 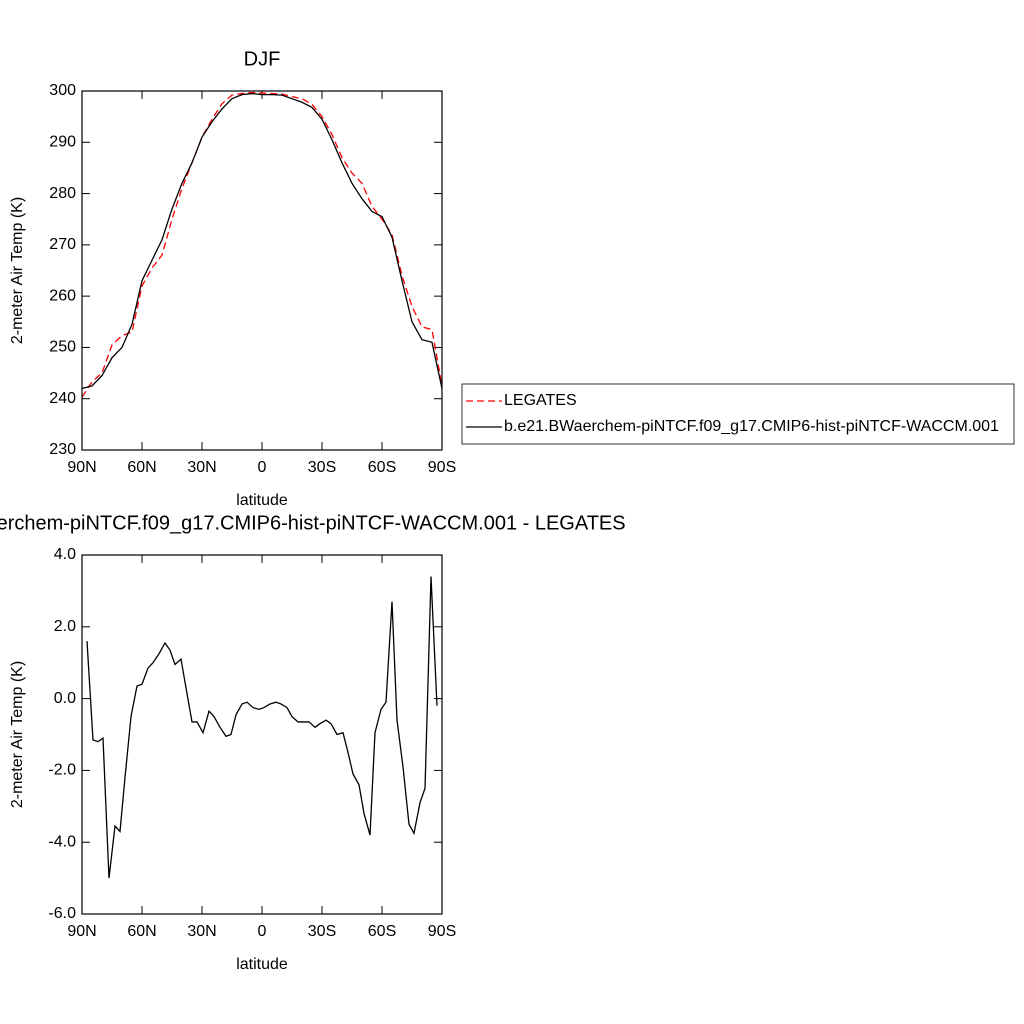 I want to click on y-tick-label: 300, so click(x=62, y=90).